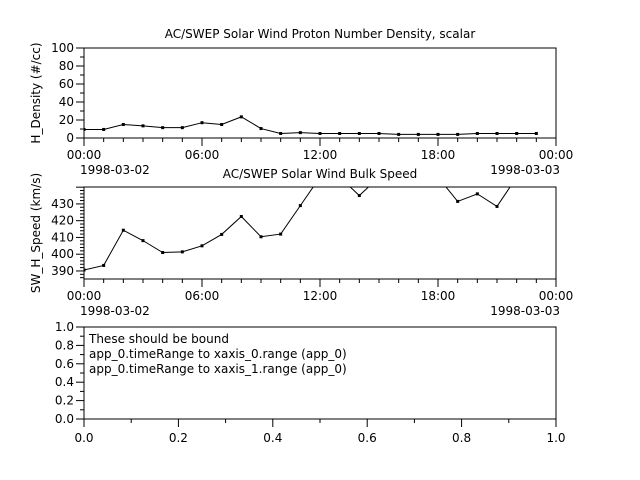 The image size is (640, 480). Describe the element at coordinates (64, 327) in the screenshot. I see `y-tick-label: 1.0` at that location.